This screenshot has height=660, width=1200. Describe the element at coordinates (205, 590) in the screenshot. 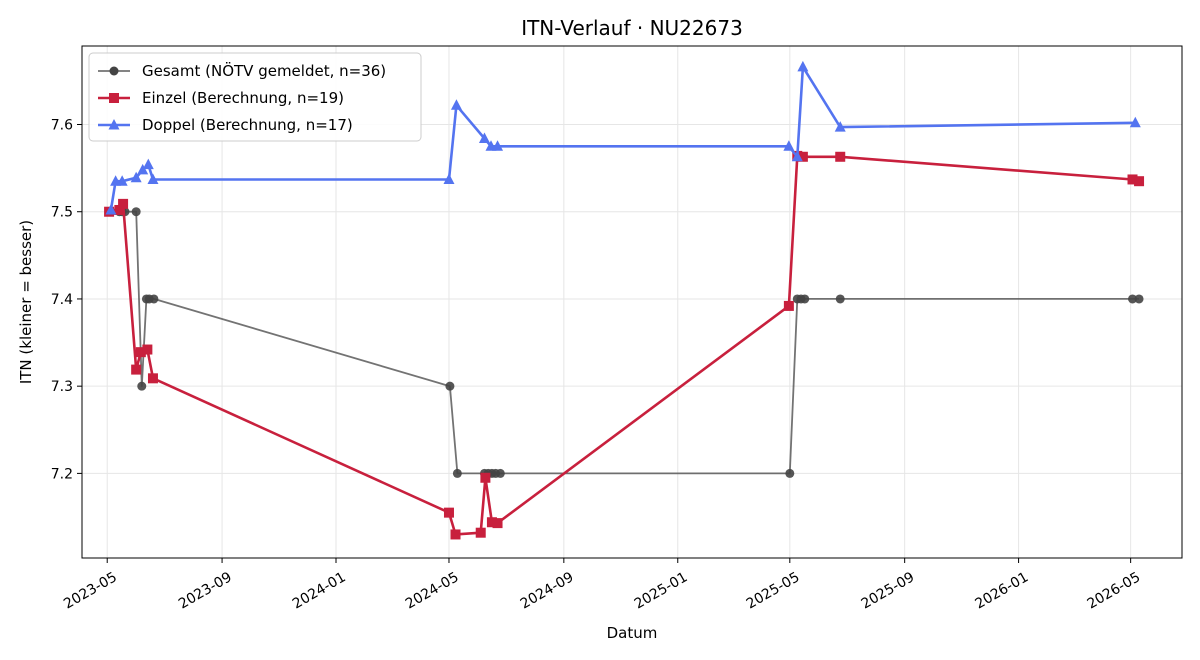

I see `x-tick-label: 2023-09` at that location.